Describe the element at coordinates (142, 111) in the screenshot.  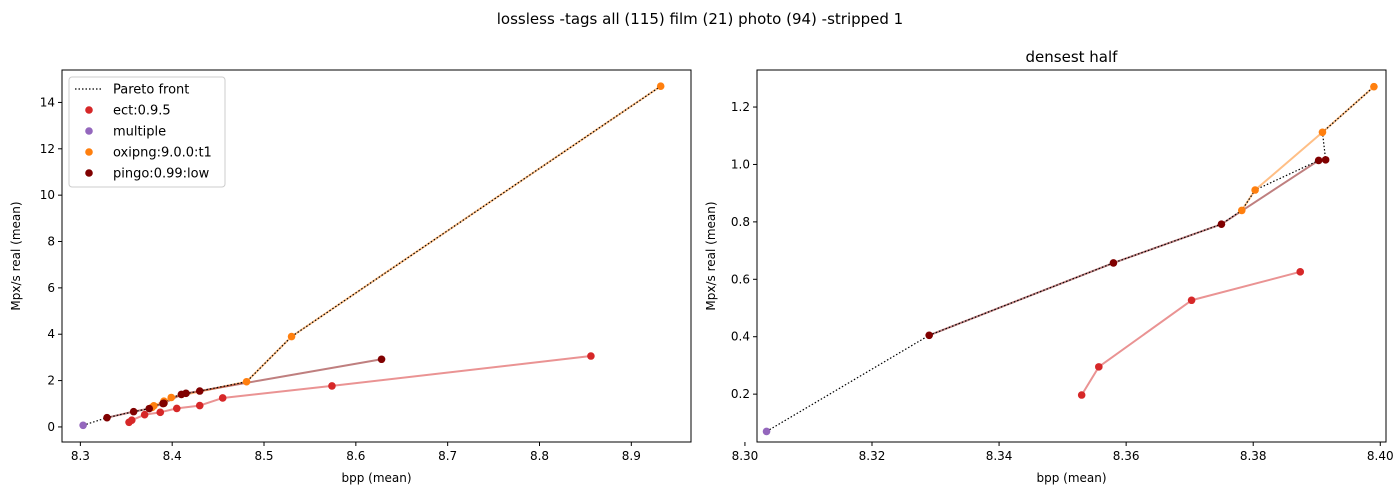
I see `legend-entry: ect:0.9.5` at that location.